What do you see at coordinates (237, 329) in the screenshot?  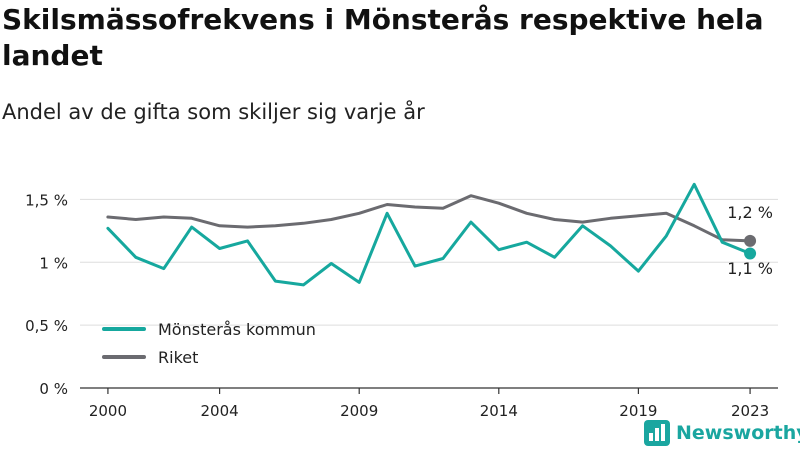 I see `legend-label: Mönsterås kommun` at bounding box center [237, 329].